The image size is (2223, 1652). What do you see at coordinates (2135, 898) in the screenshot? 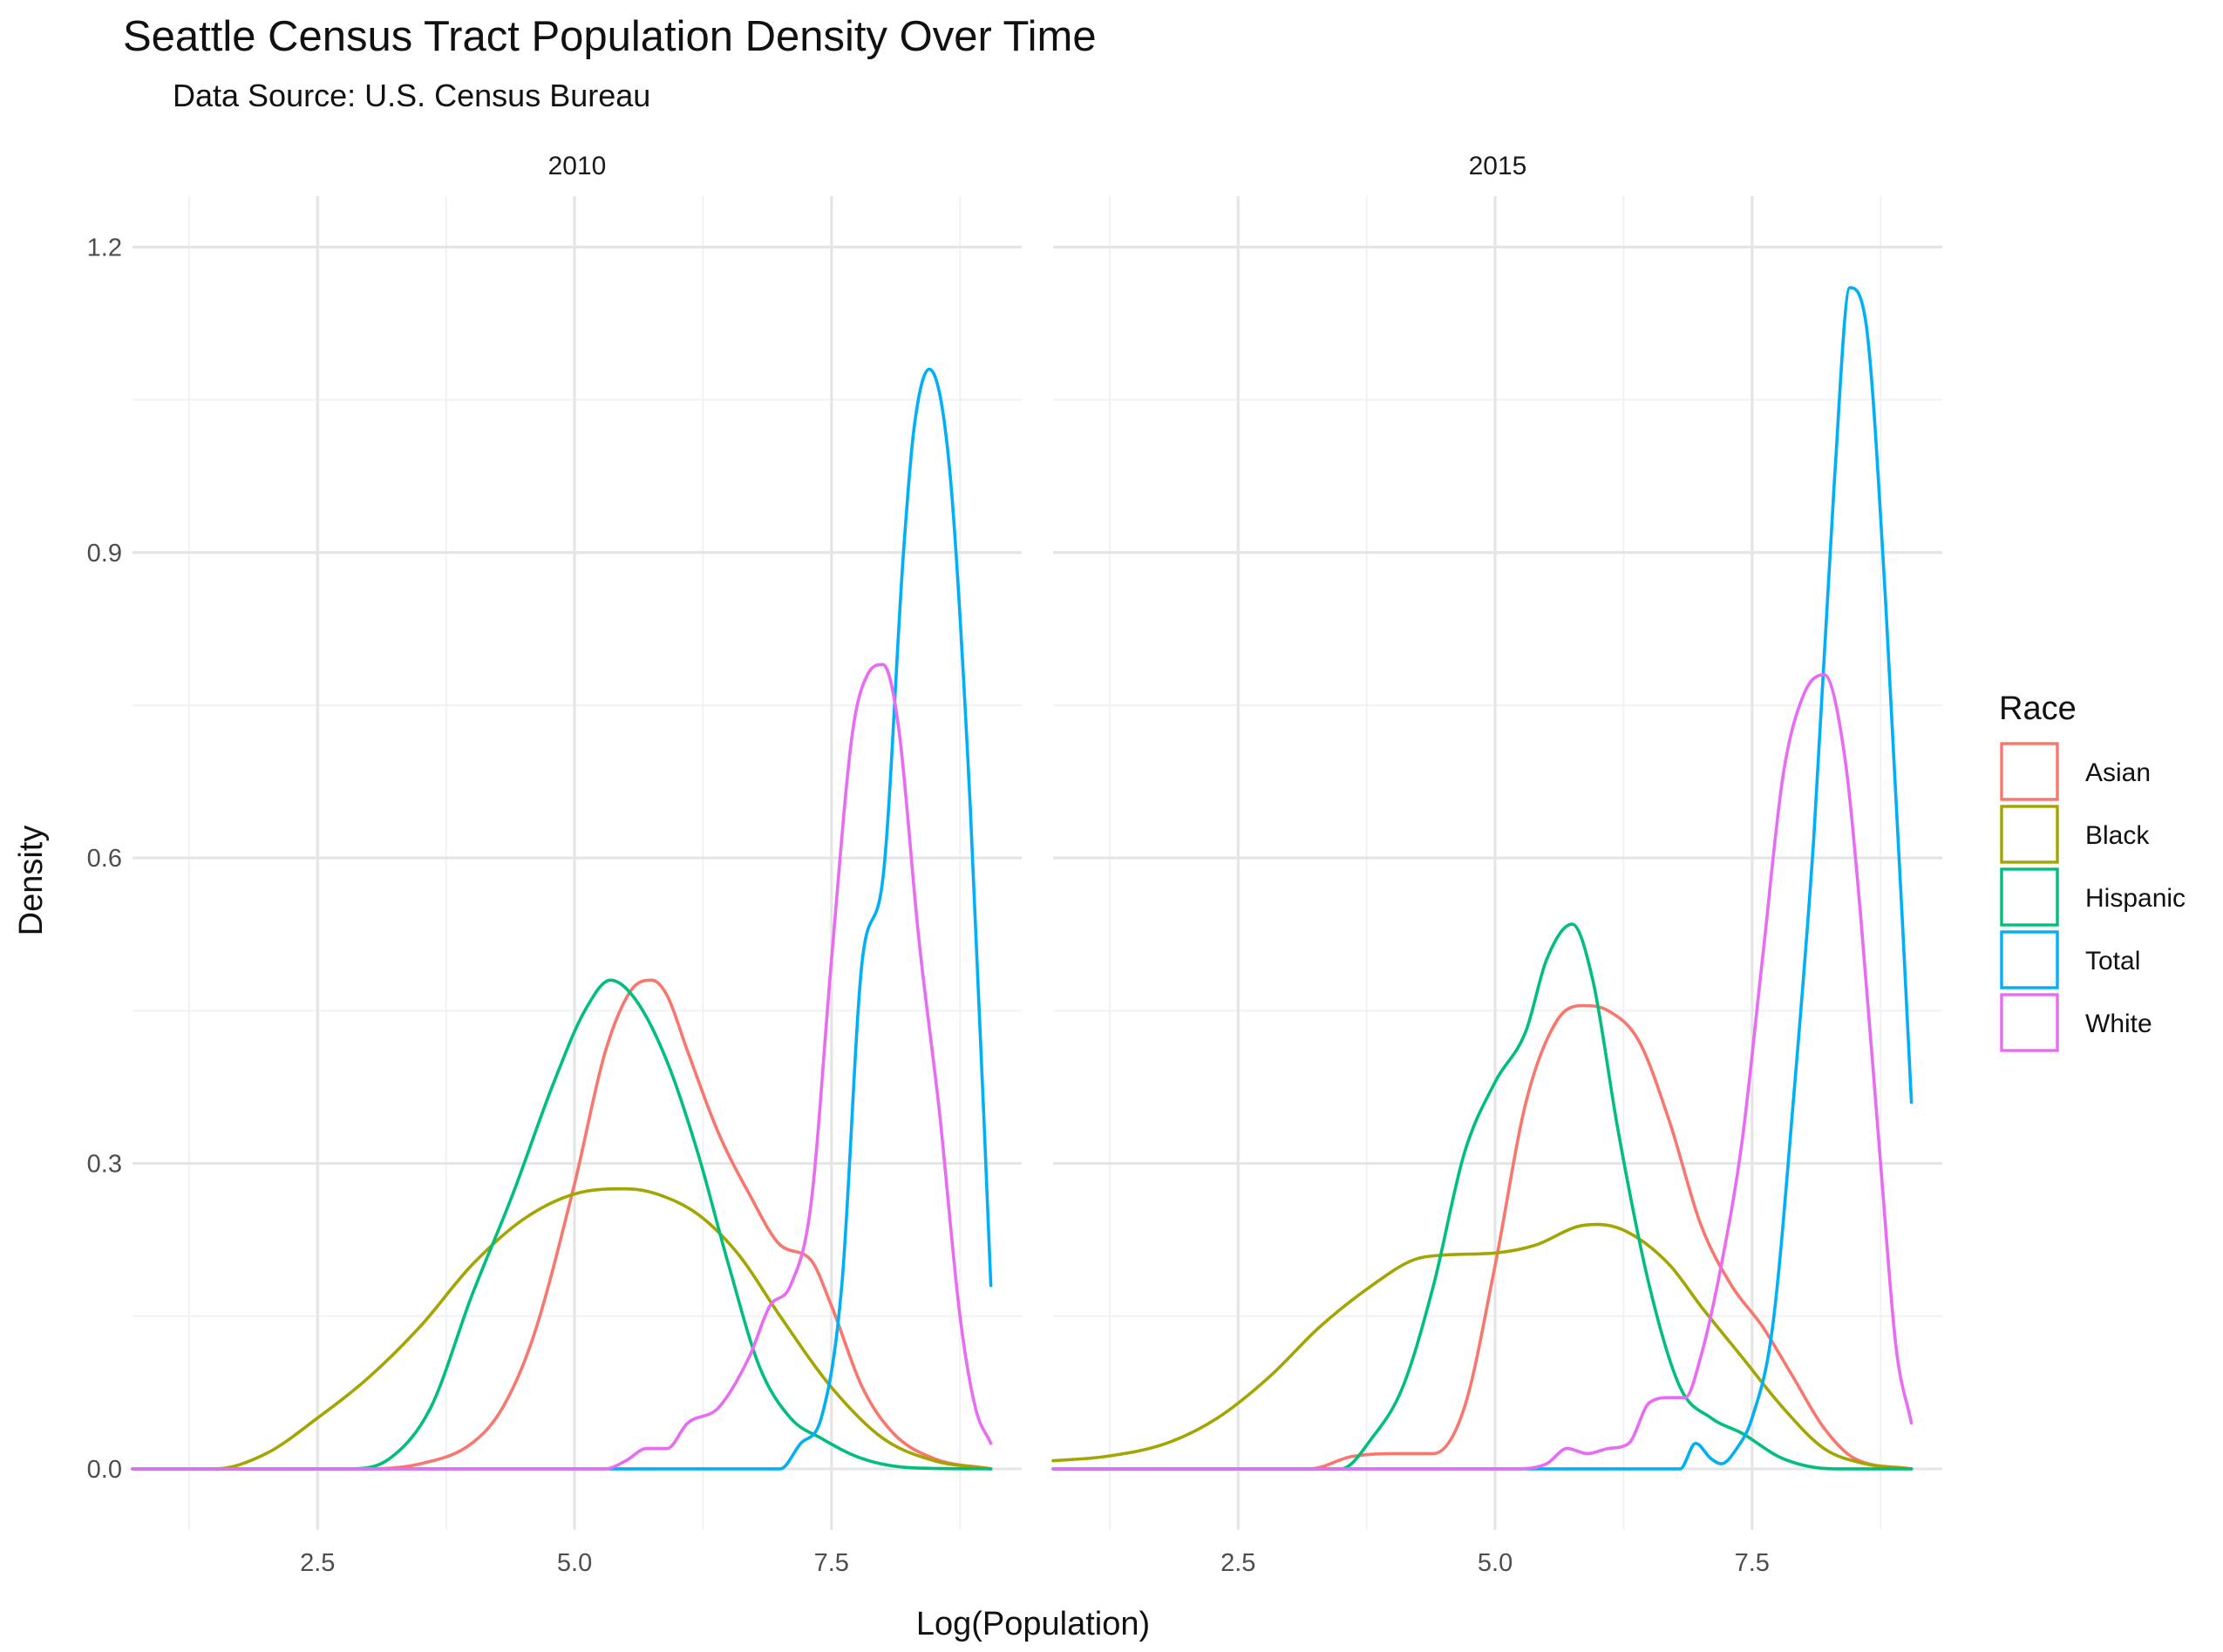
I see `legend-label: Hispanic` at bounding box center [2135, 898].